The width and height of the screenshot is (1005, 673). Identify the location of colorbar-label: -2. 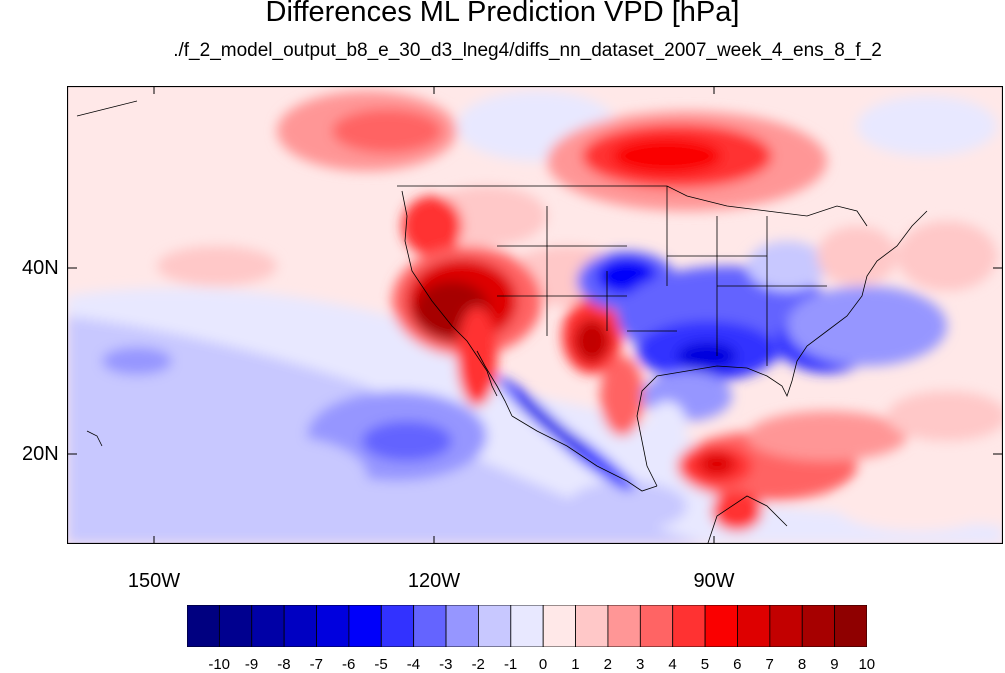
(478, 664).